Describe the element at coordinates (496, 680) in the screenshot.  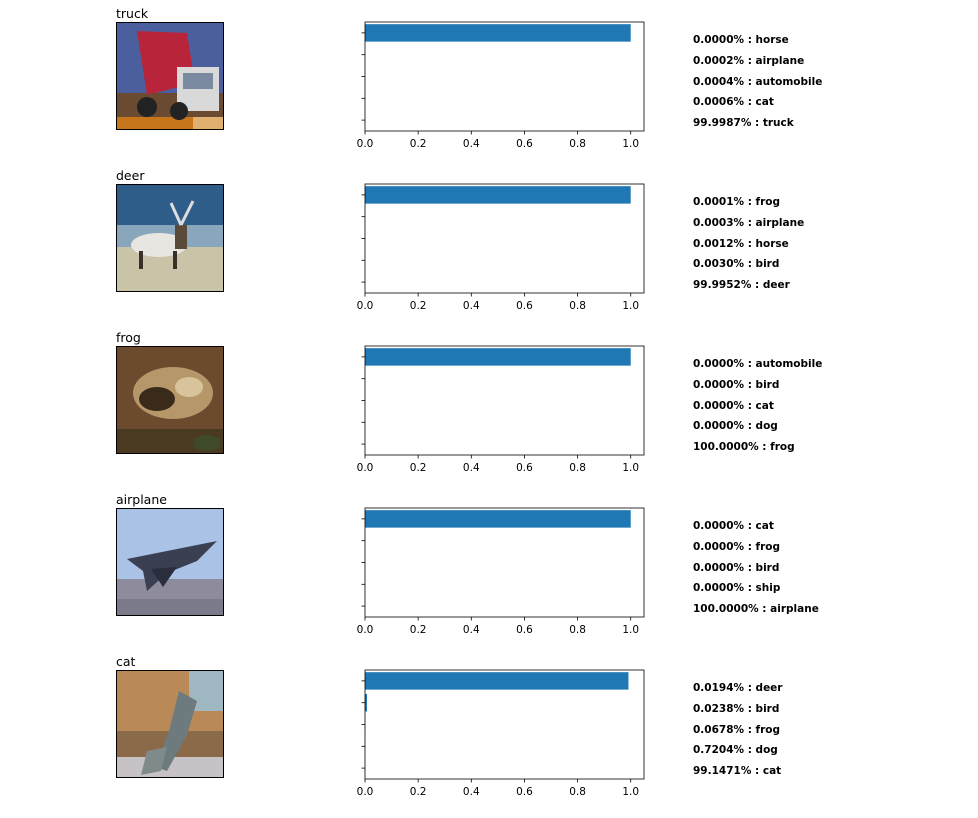
I see `bar-cat` at that location.